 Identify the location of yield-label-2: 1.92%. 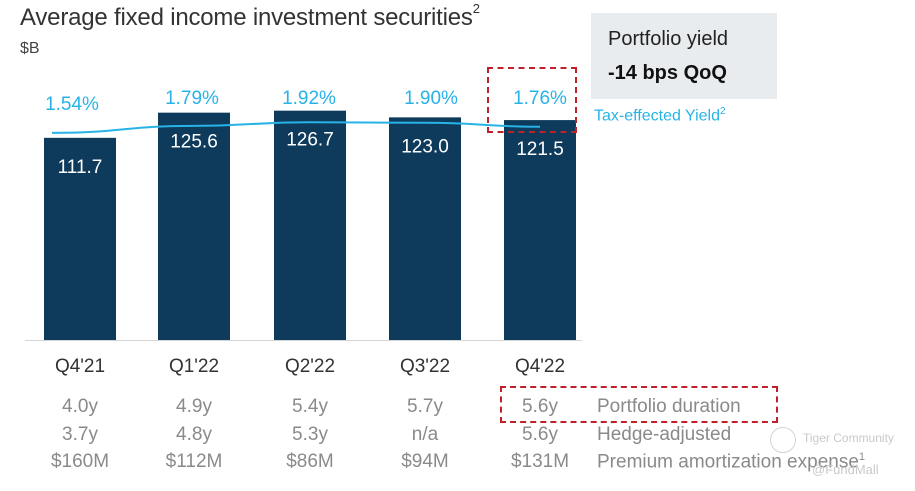
(309, 98).